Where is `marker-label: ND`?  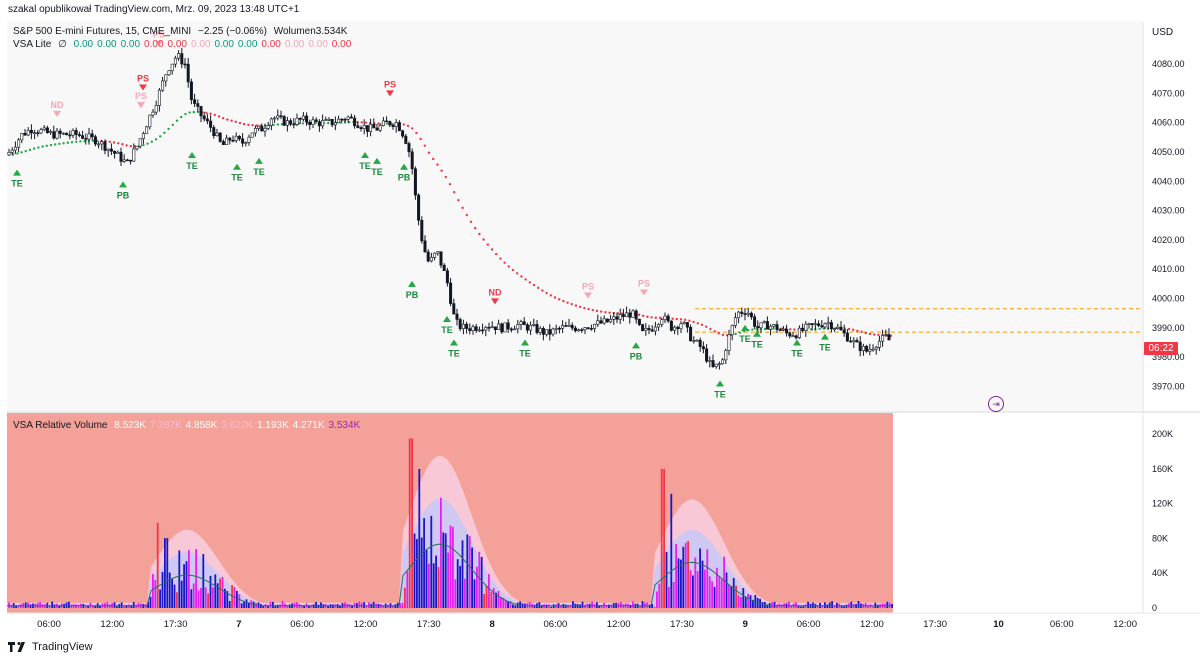
marker-label: ND is located at coordinates (495, 292).